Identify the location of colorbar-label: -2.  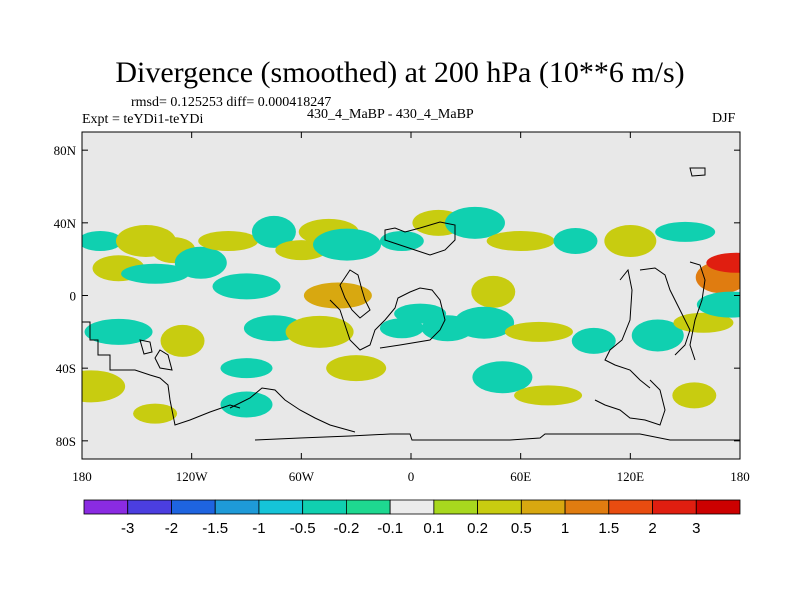
(171, 528).